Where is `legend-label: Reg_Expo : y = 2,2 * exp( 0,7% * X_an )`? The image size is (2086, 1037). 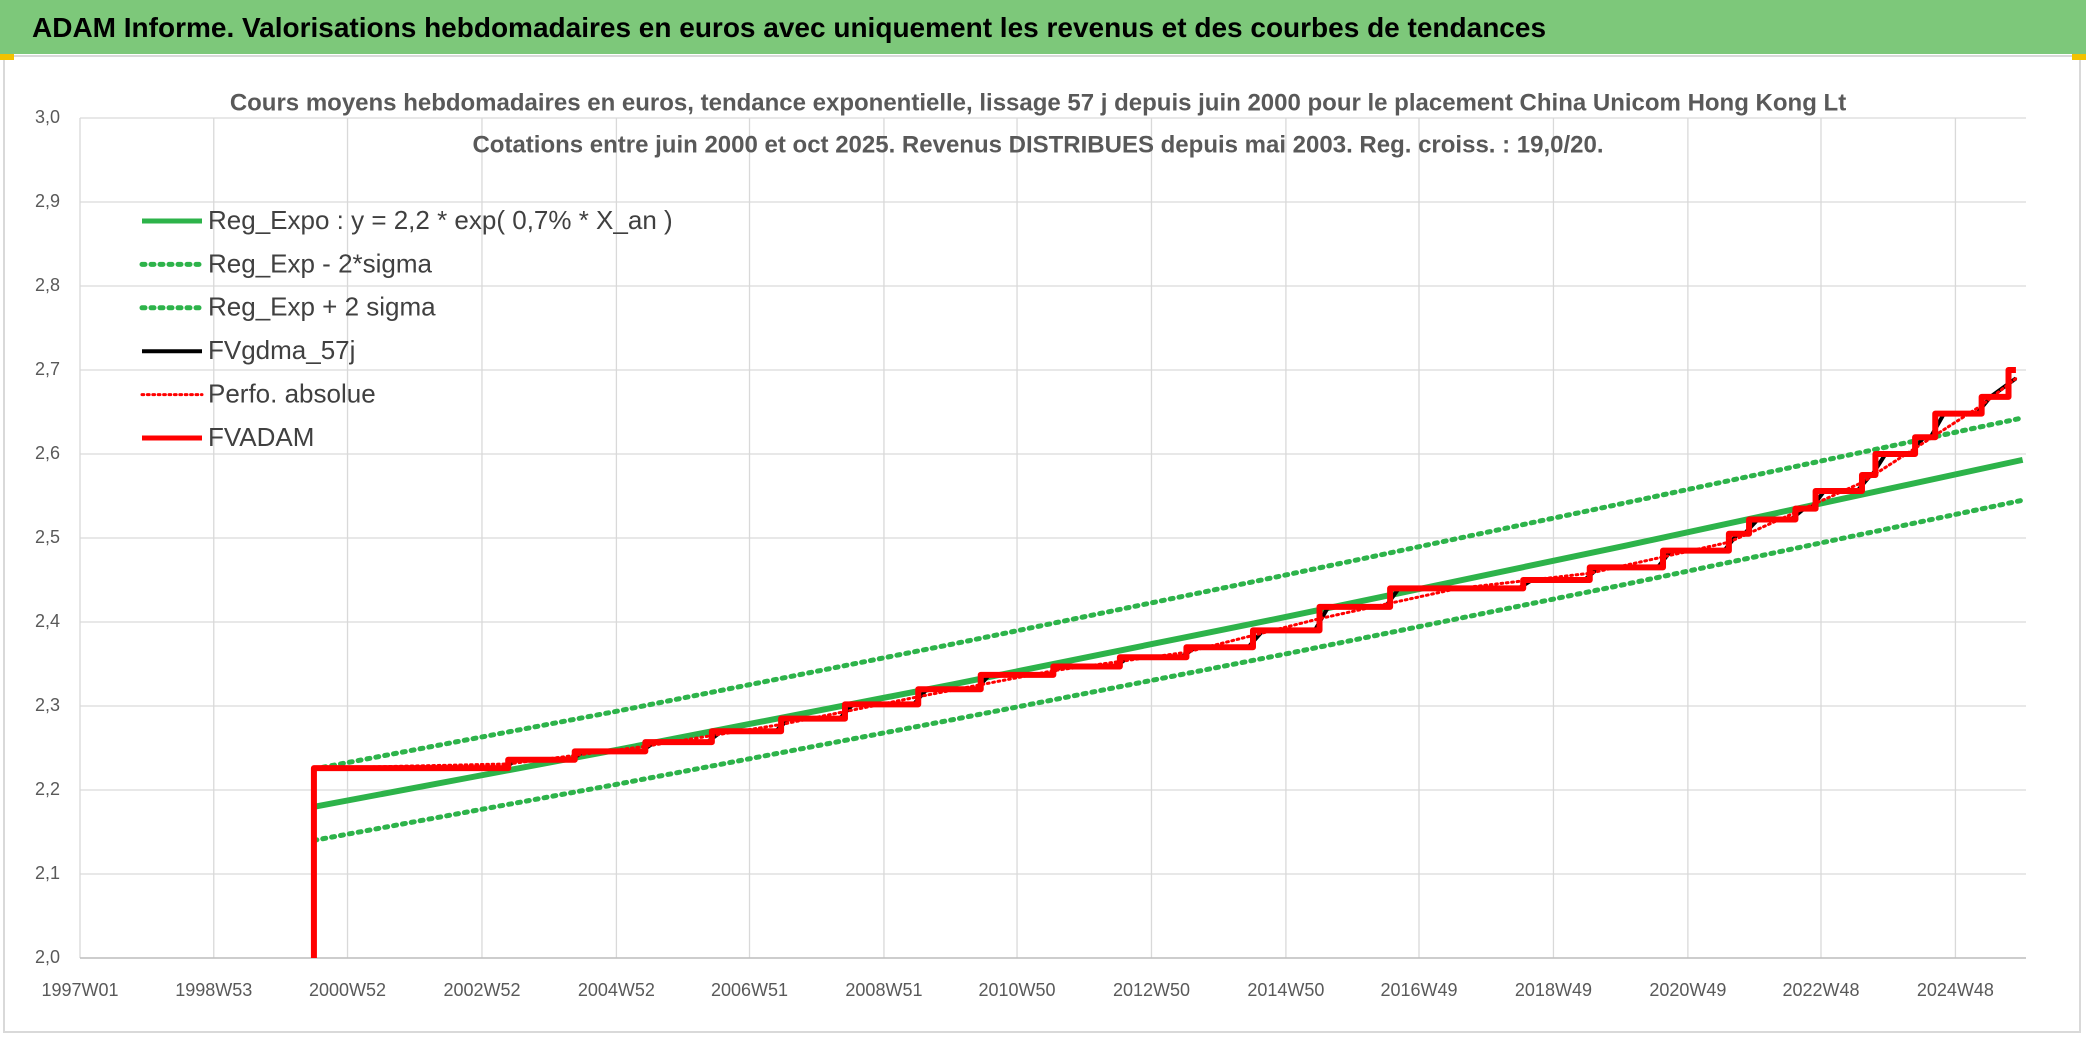 legend-label: Reg_Expo : y = 2,2 * exp( 0,7% * X_an ) is located at coordinates (440, 220).